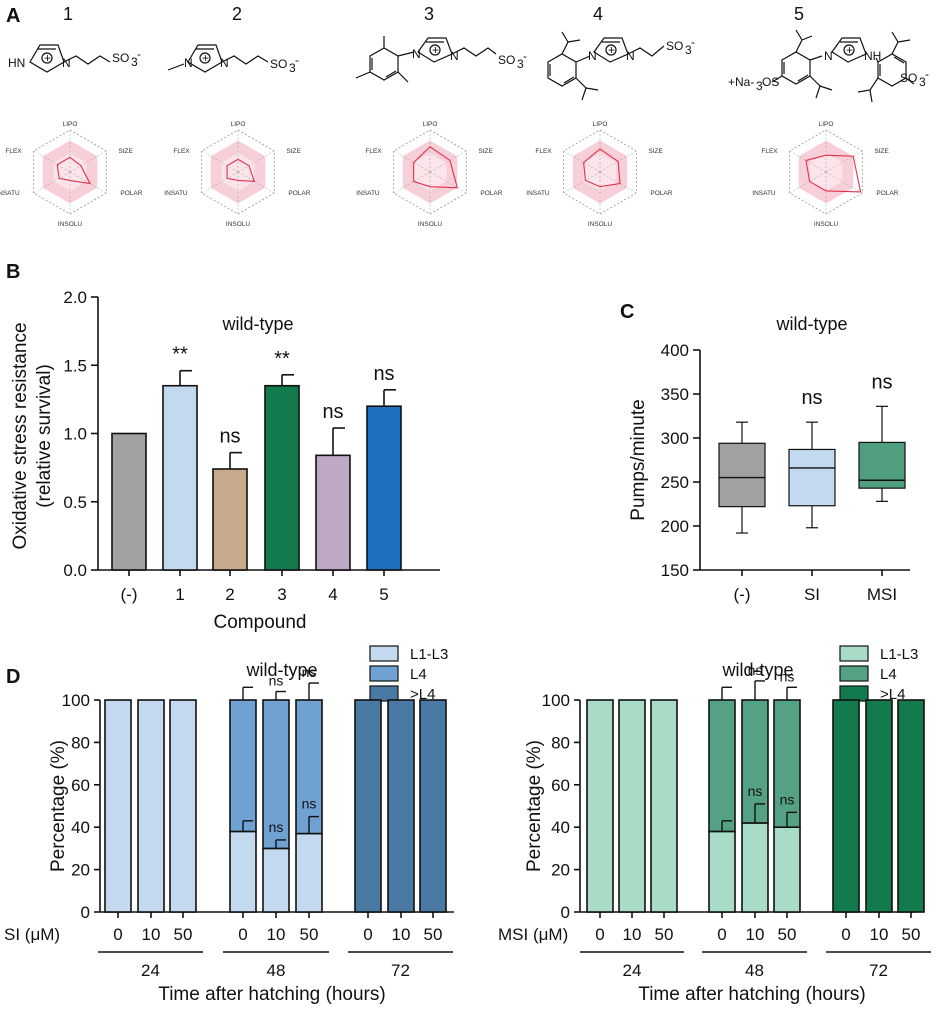 The image size is (941, 1010). I want to click on d-si-y-tick-label: 80, so click(80, 742).